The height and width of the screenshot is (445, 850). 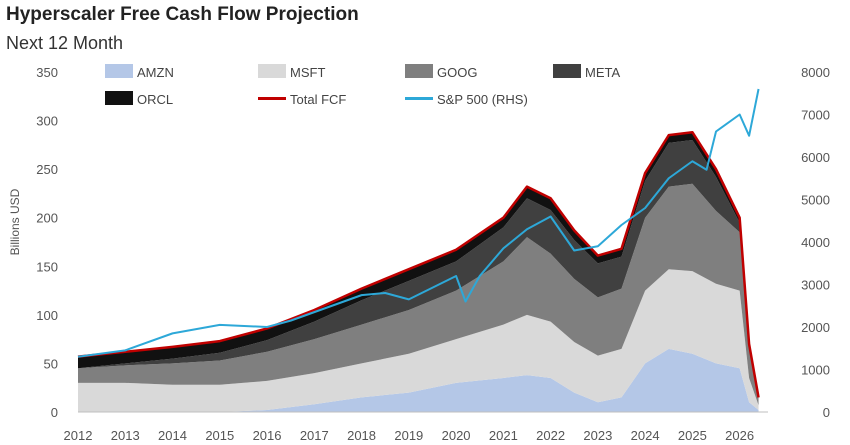 What do you see at coordinates (456, 435) in the screenshot?
I see `x-tick-label: 2020` at bounding box center [456, 435].